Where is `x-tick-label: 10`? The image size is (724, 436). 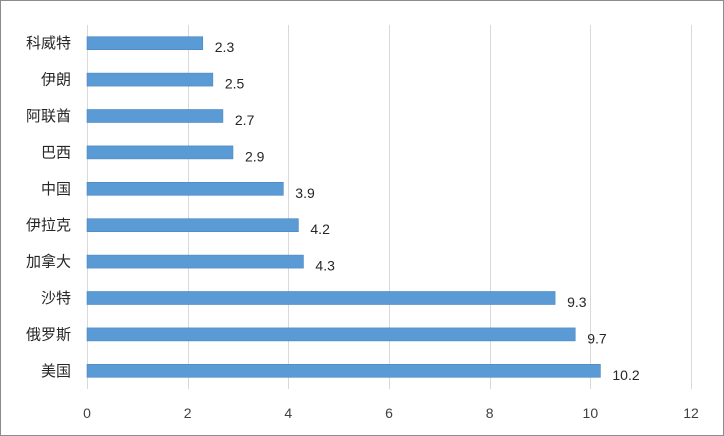 x-tick-label: 10 is located at coordinates (591, 413).